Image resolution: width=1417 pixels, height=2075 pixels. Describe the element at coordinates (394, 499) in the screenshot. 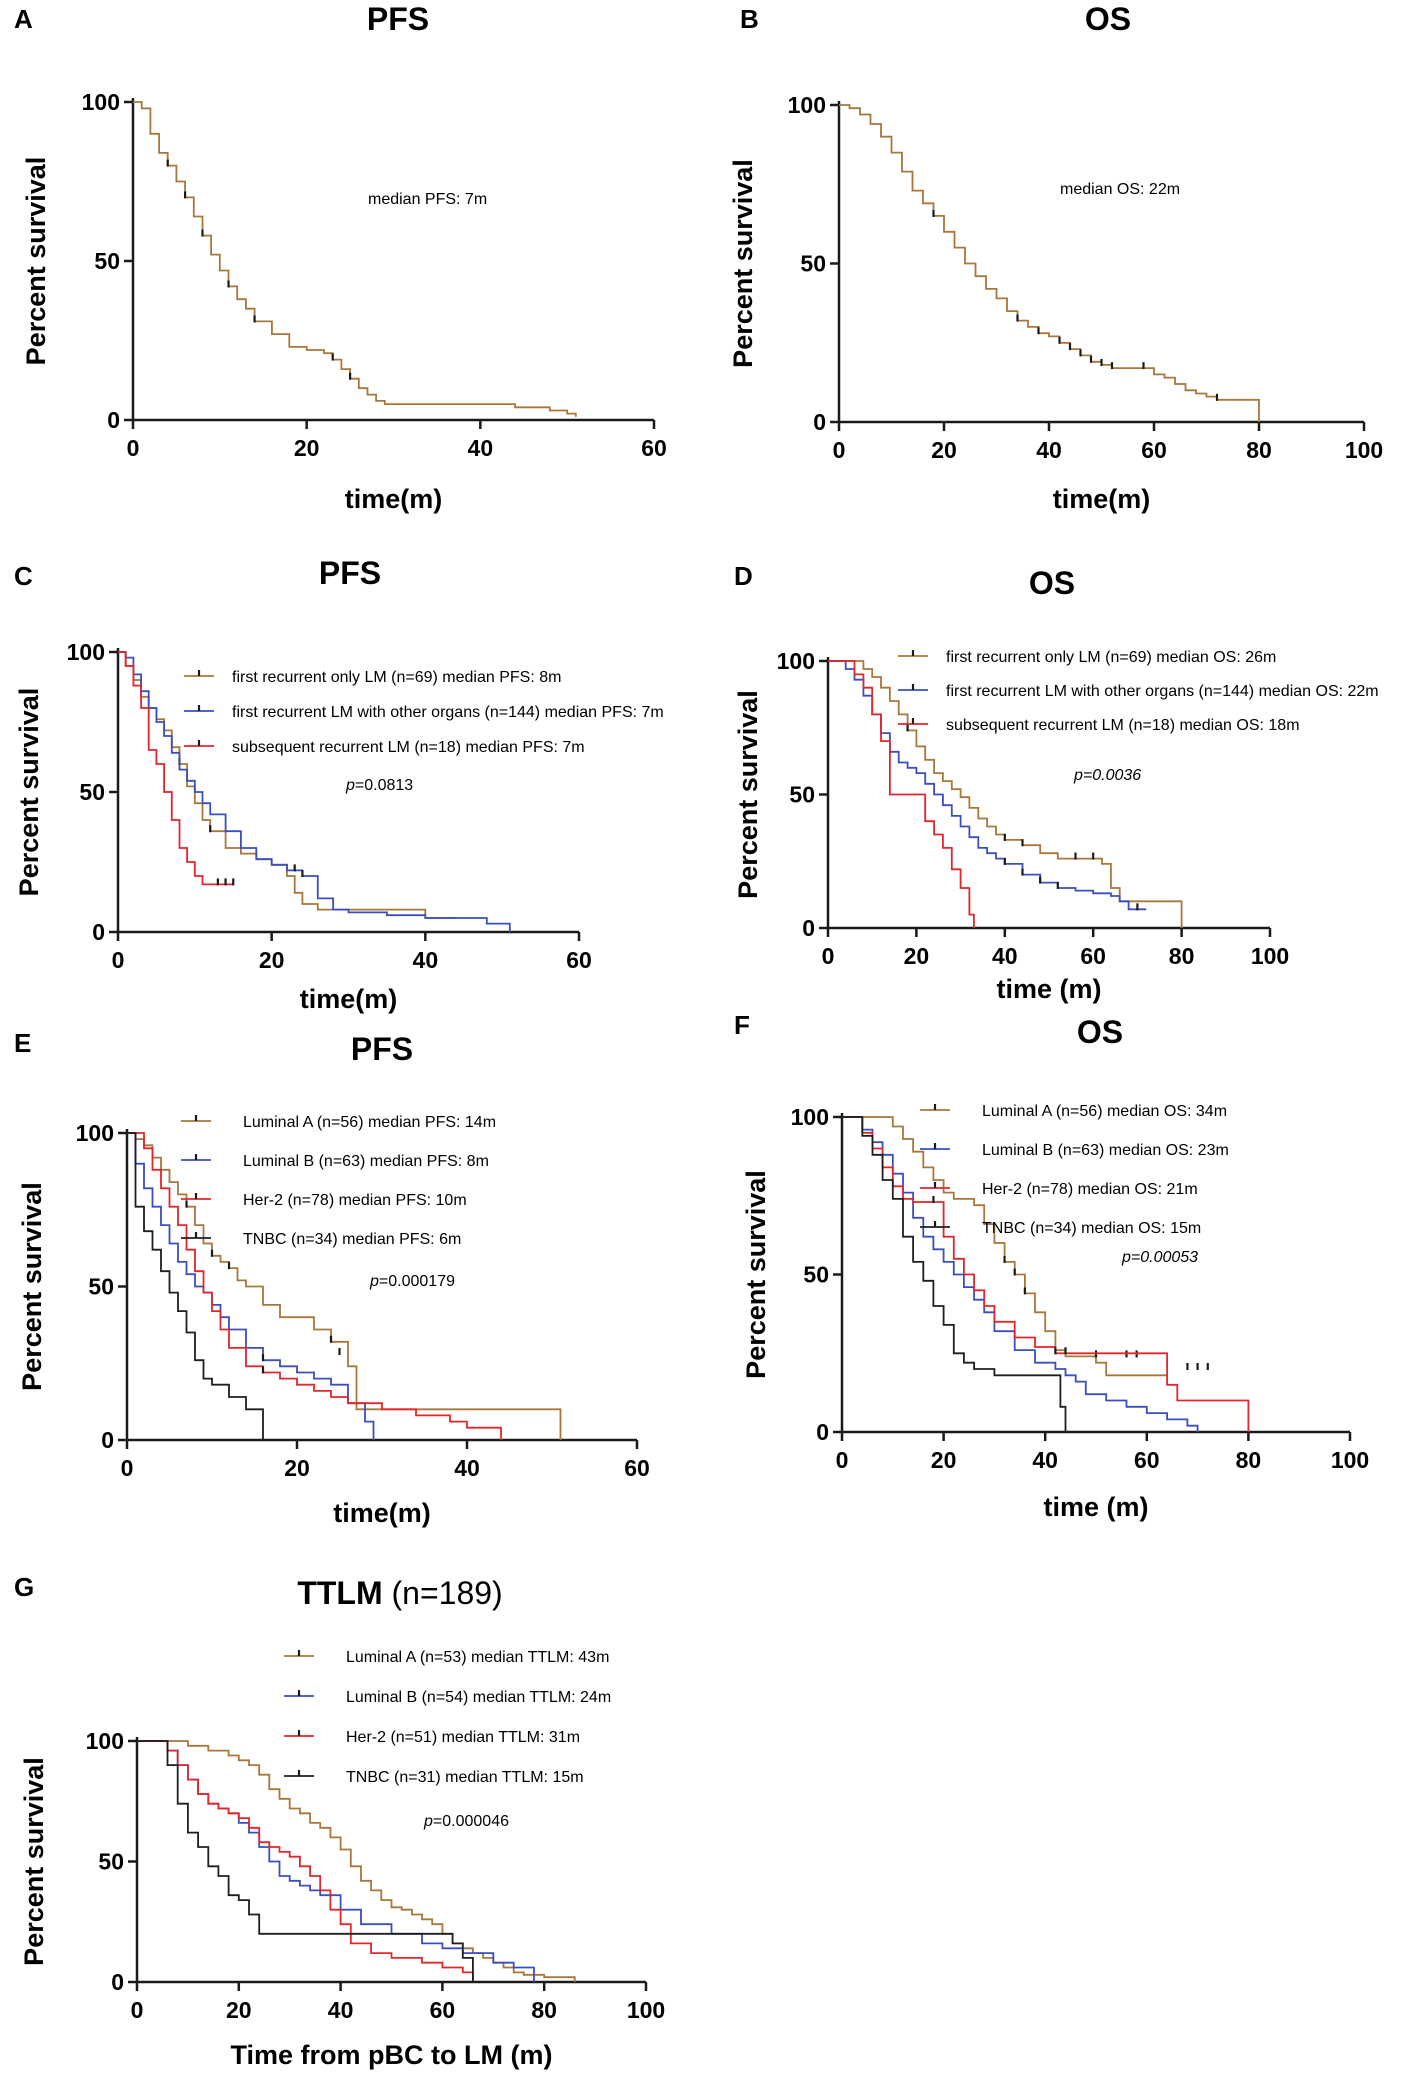

I see `panel-a-x-axis-title: time(m)` at that location.